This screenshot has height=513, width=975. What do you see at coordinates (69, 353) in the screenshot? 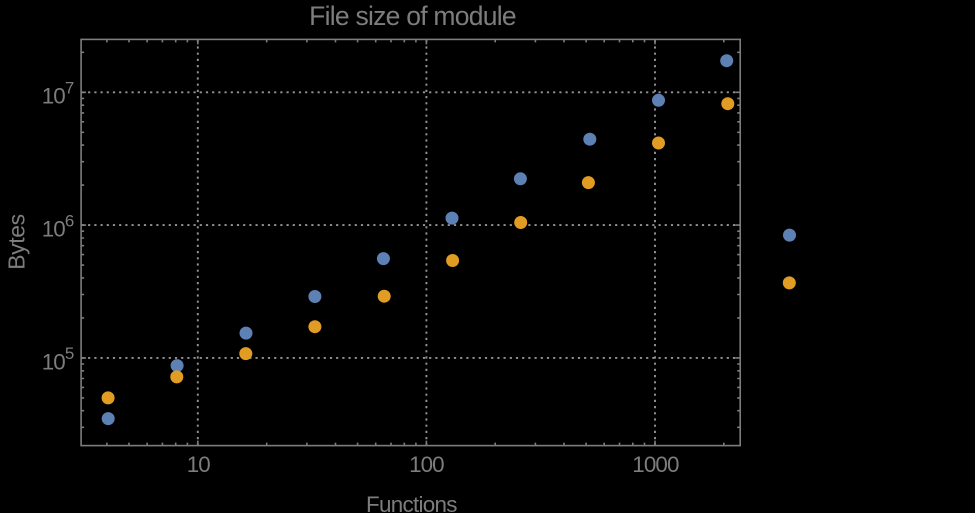
I see `svg-text: 5` at bounding box center [69, 353].